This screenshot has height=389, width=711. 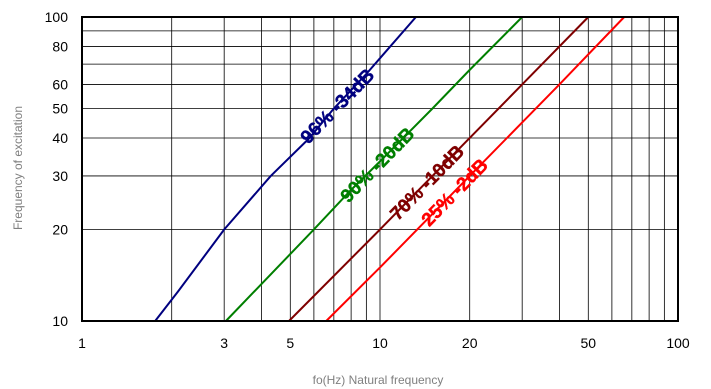 I want to click on x-tick-label: 50, so click(x=589, y=343).